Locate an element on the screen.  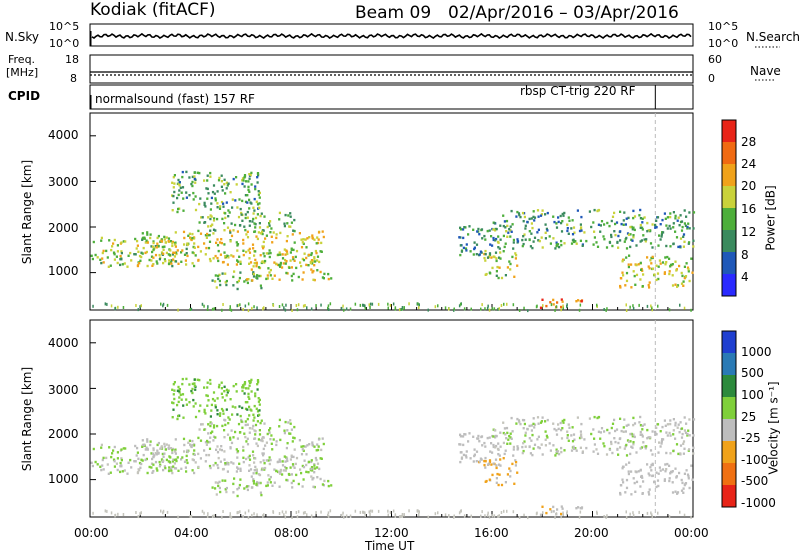
velocity-cbar-label: Velocity [m s⁻¹] is located at coordinates (773, 428).